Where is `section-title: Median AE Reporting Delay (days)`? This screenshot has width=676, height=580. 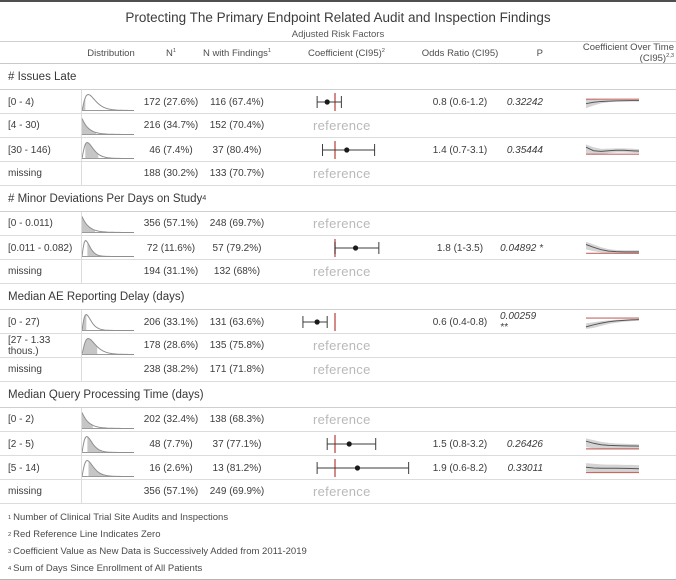 section-title: Median AE Reporting Delay (days) is located at coordinates (338, 297).